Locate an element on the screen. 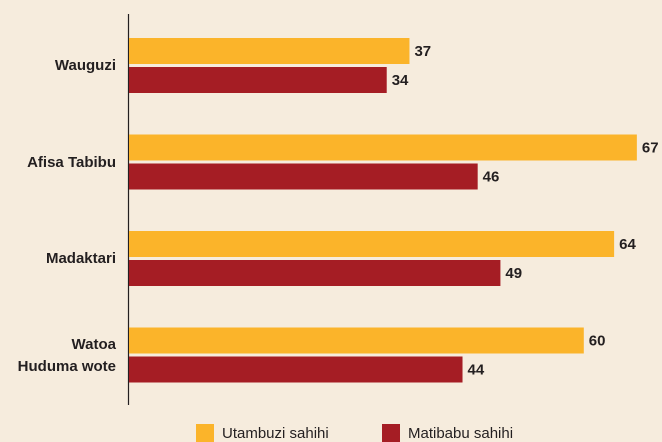  value-label: 64 is located at coordinates (627, 244).